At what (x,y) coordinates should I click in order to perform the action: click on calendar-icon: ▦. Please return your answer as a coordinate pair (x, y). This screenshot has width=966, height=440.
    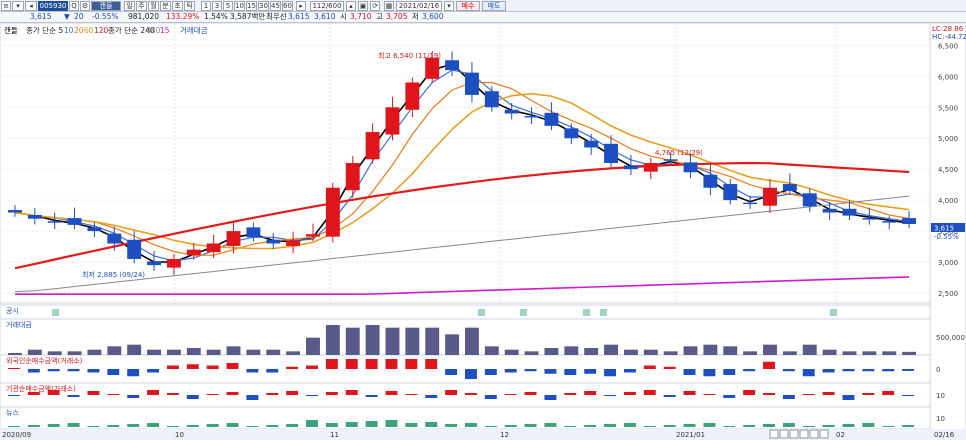
    Looking at the image, I should click on (389, 6).